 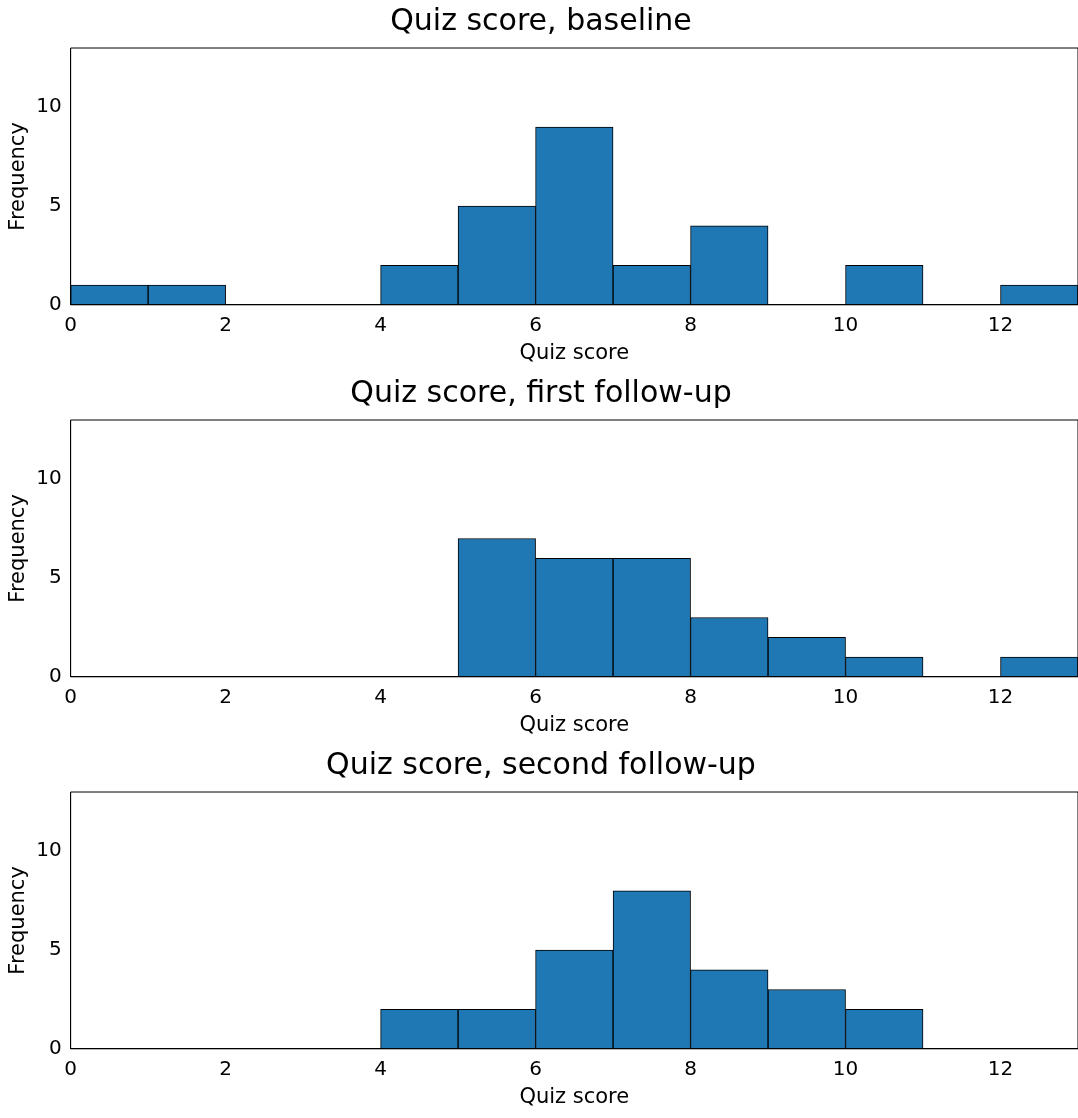 I want to click on chart-title: Quiz score, baseline, so click(x=541, y=19).